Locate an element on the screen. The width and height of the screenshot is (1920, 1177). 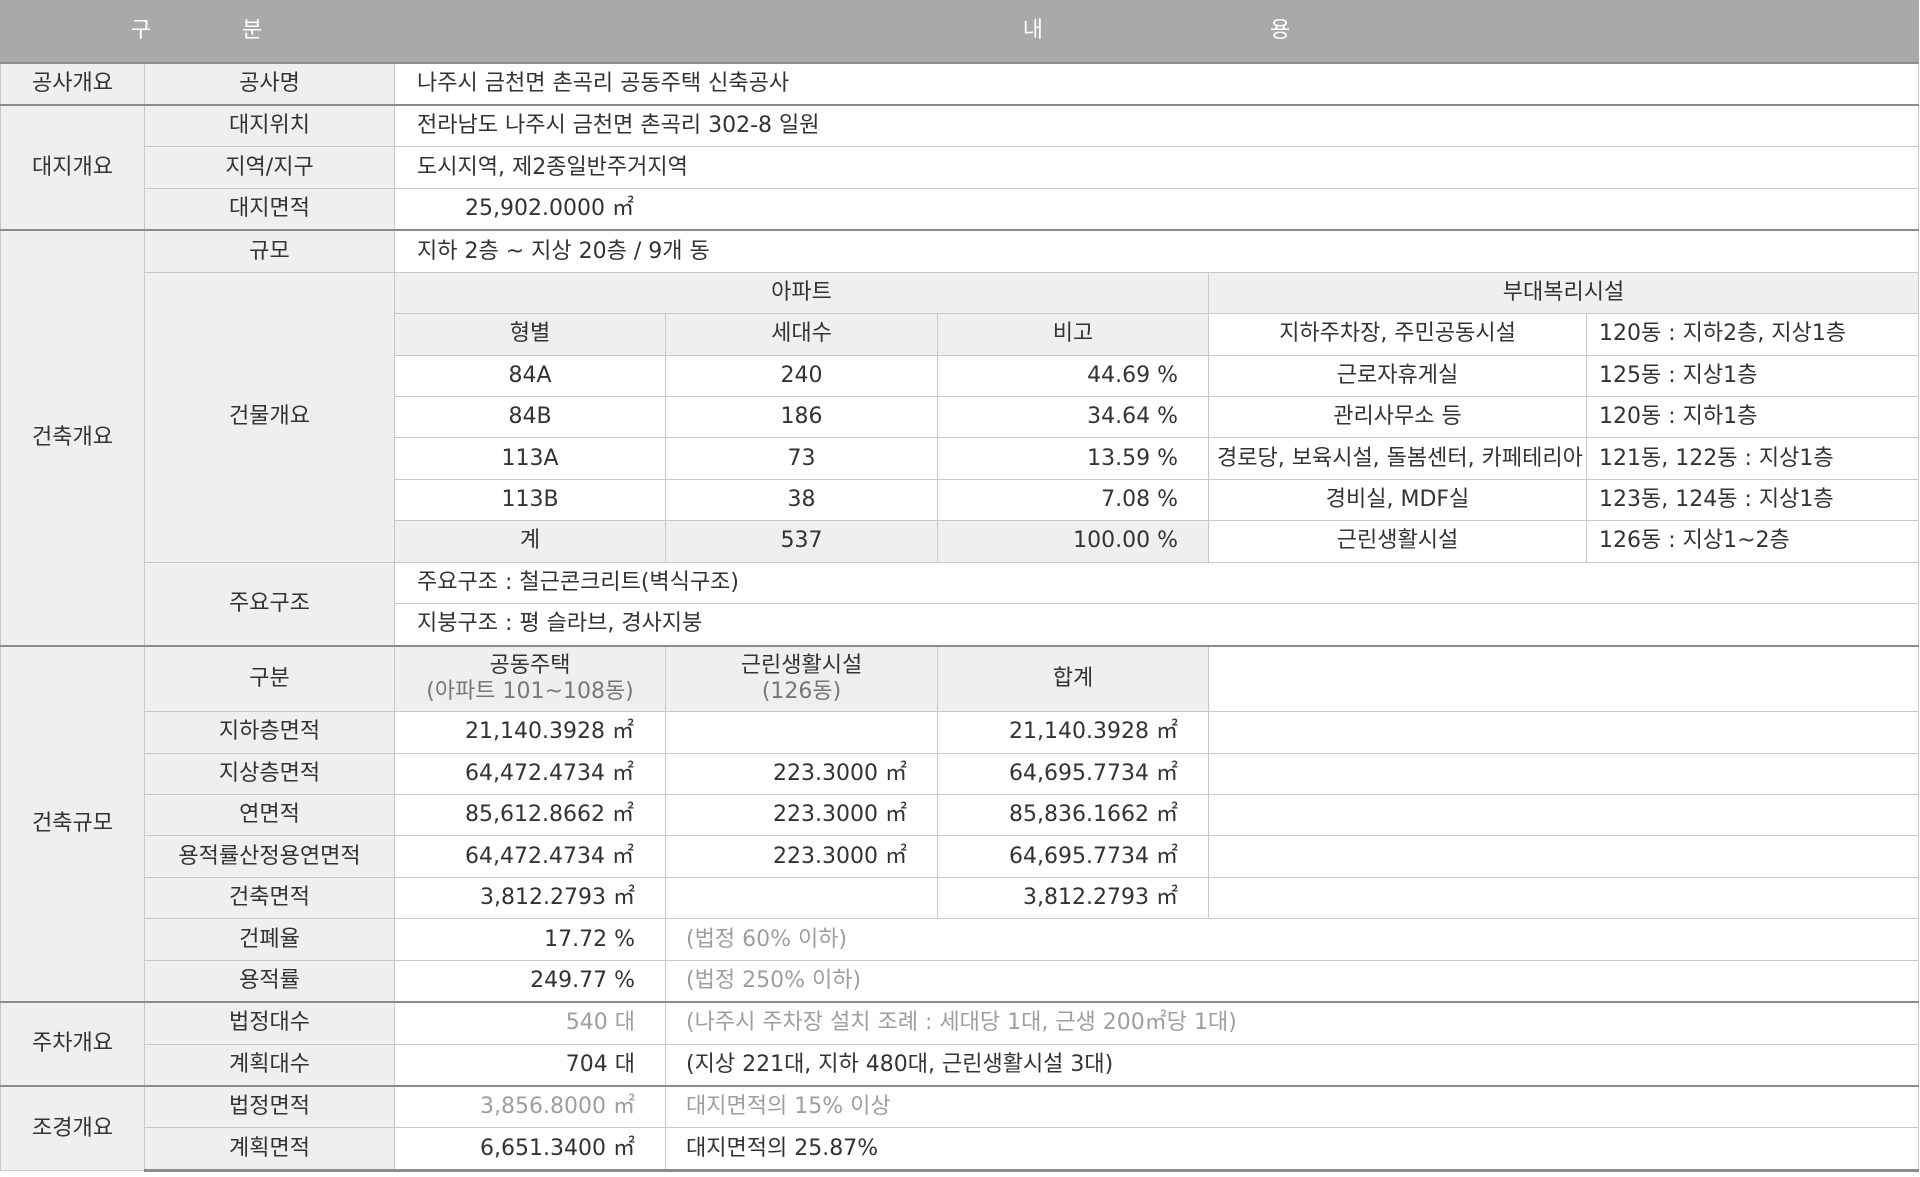
site-location-value: 전라남도 나주시 금천면 촌곡리 302-8 일원 is located at coordinates (1157, 126).